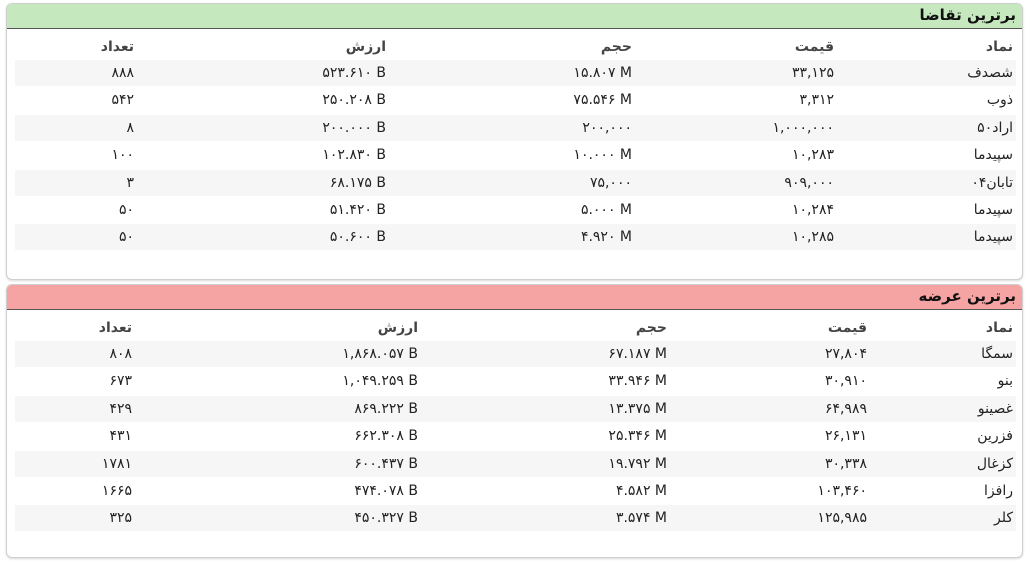 The width and height of the screenshot is (1029, 567). I want to click on value-cell: ۲۷,۸۰۴, so click(845, 354).